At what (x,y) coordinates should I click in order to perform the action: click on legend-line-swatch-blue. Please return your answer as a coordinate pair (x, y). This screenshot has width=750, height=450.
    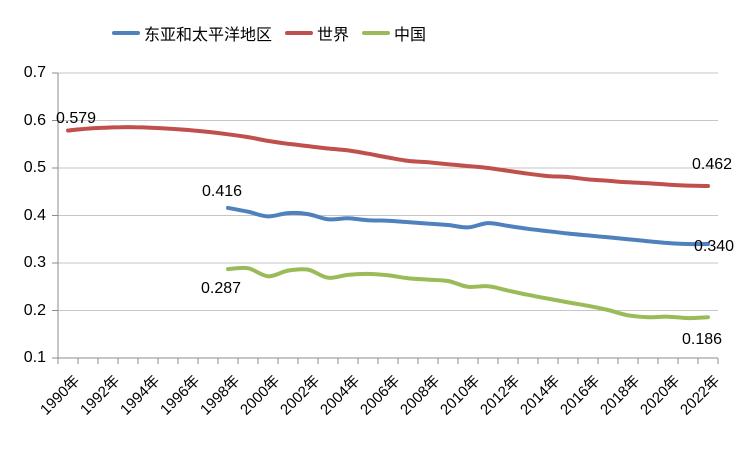
    Looking at the image, I should click on (126, 33).